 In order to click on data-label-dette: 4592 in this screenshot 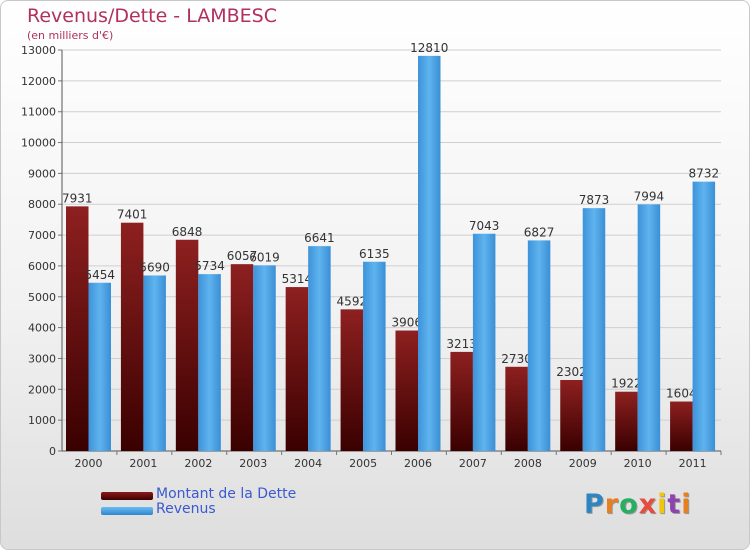, I will do `click(352, 301)`.